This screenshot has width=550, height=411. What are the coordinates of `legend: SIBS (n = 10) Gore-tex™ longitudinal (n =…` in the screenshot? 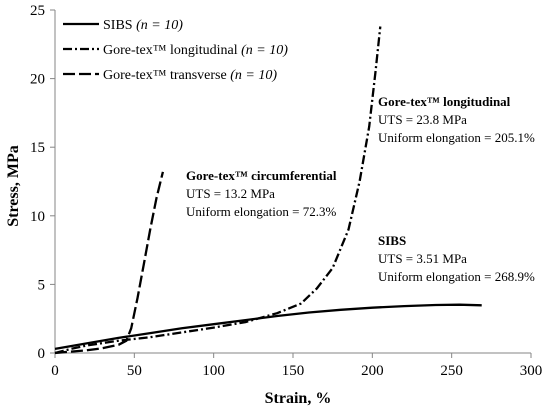 It's located at (175, 50).